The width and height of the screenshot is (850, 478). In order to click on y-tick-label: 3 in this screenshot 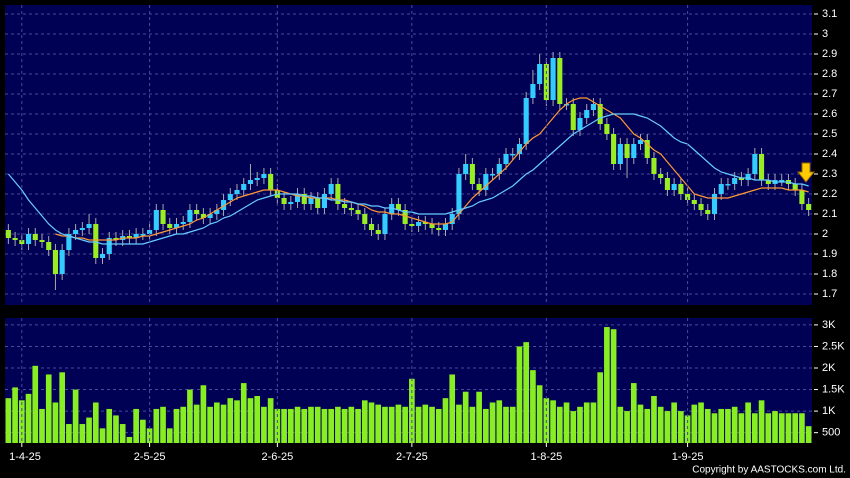, I will do `click(825, 34)`.